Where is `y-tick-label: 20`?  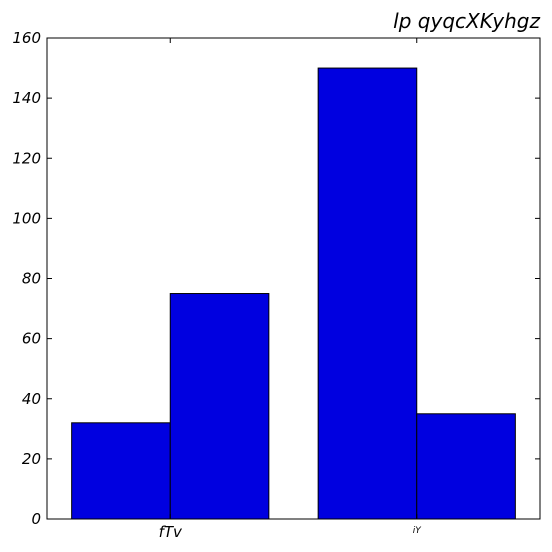 y-tick-label: 20 is located at coordinates (31, 459).